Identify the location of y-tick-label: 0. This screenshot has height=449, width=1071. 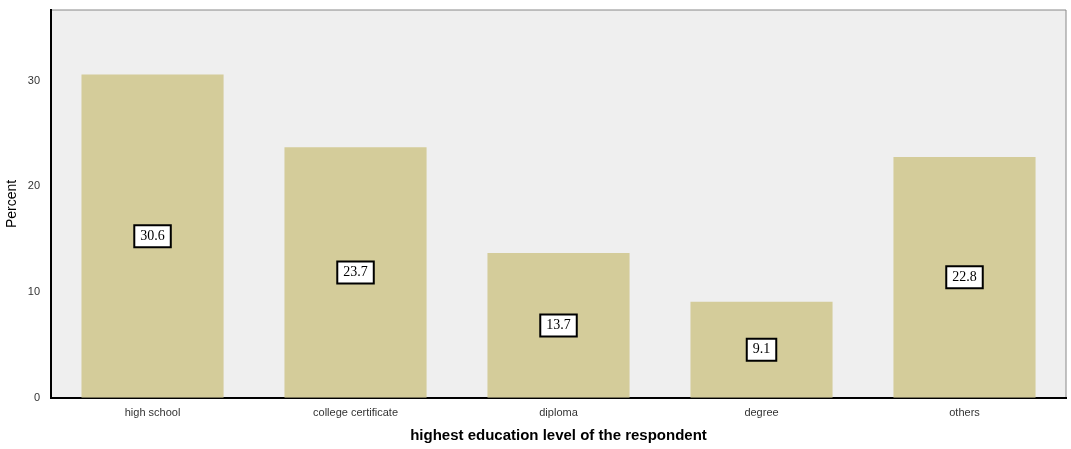
(37, 396).